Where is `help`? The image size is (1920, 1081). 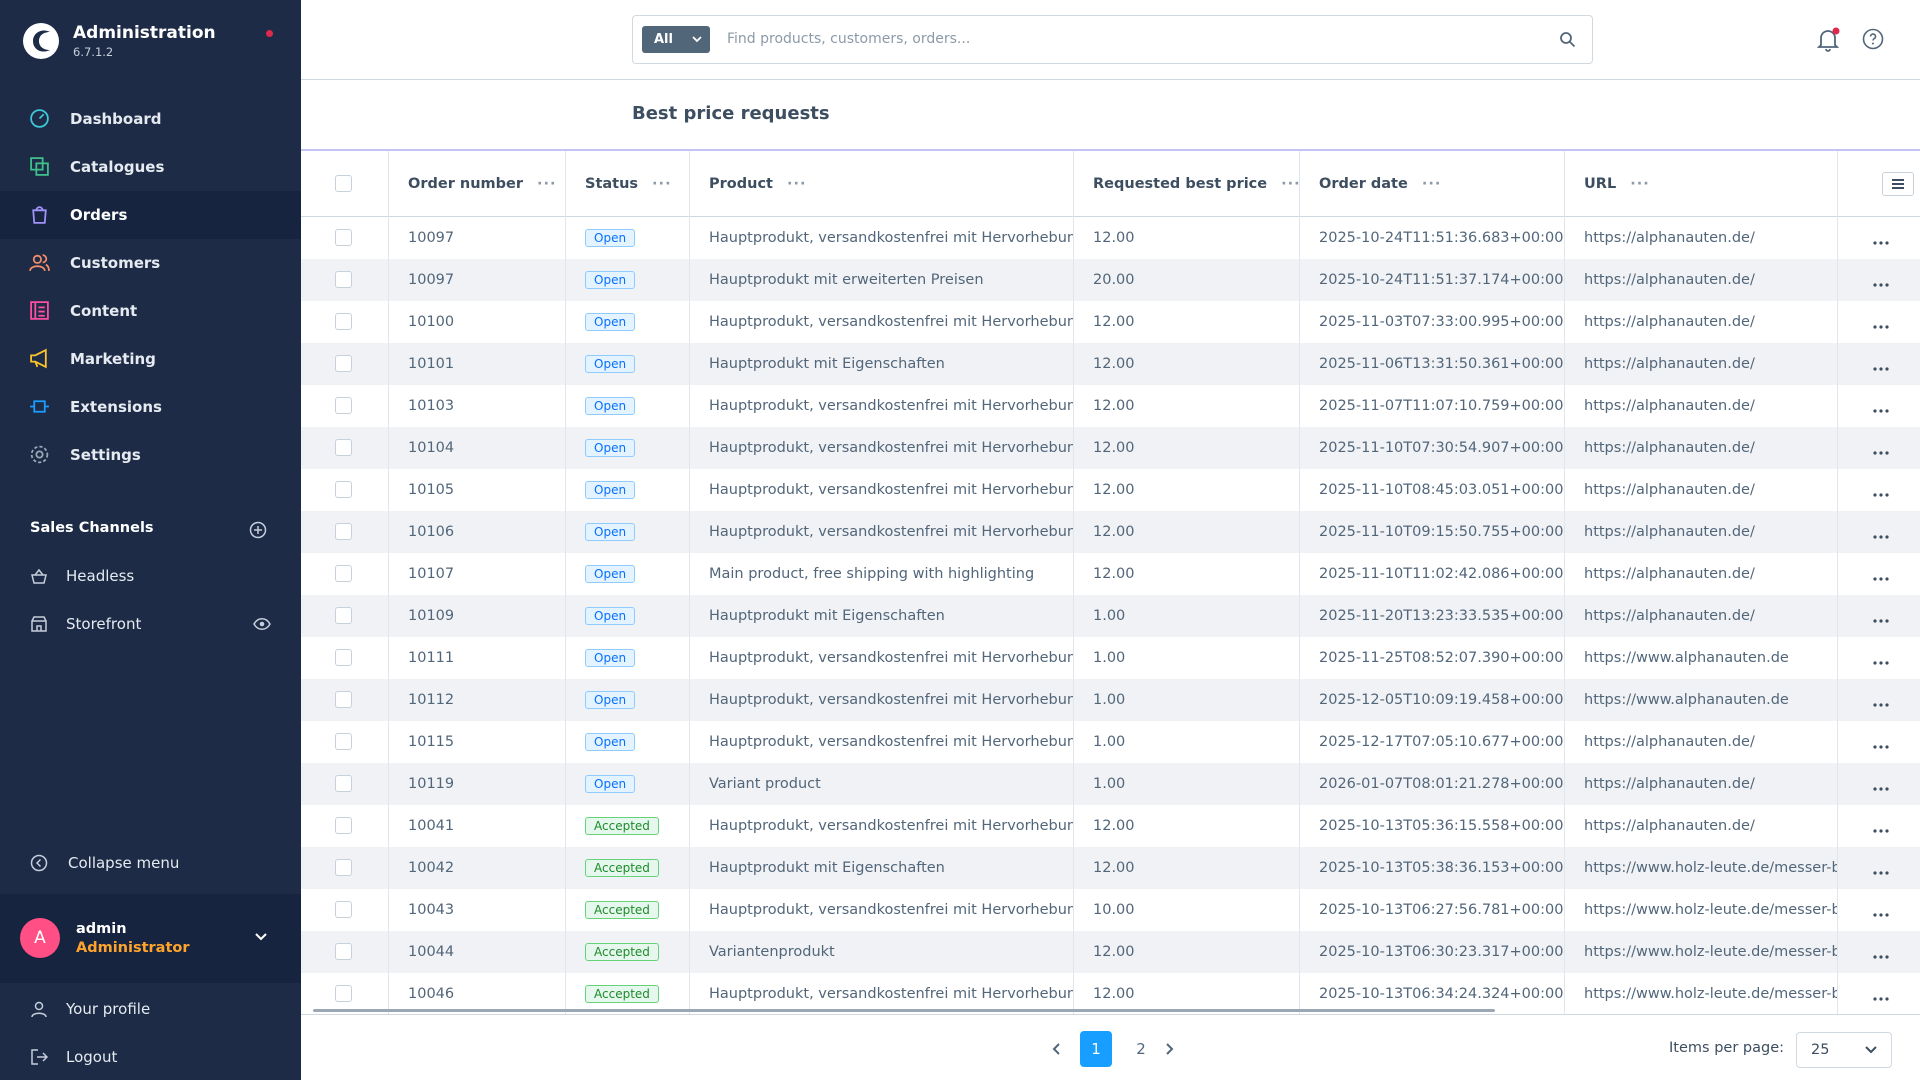 help is located at coordinates (1873, 39).